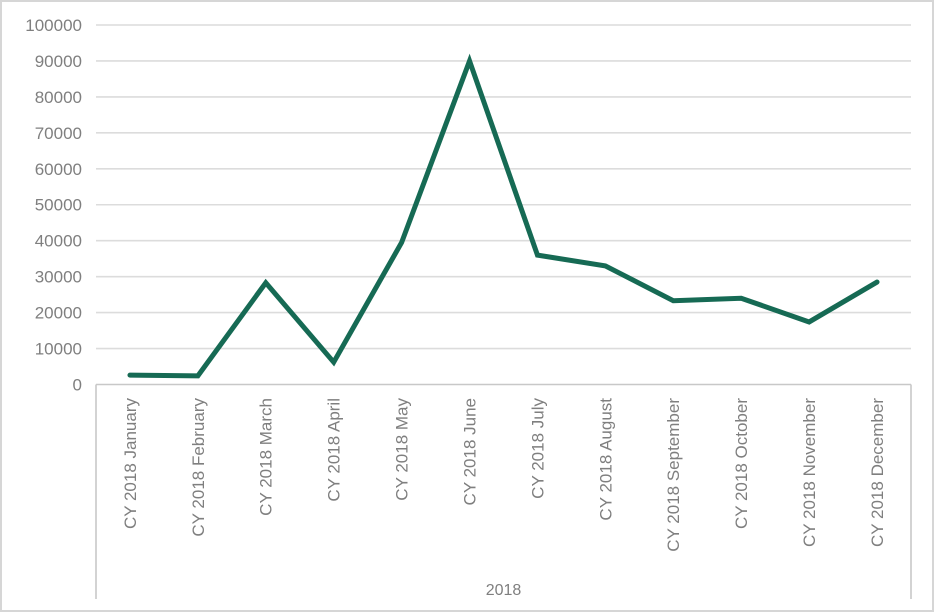 The height and width of the screenshot is (612, 934). I want to click on x-axis-category-label: CY 2018 March, so click(266, 457).